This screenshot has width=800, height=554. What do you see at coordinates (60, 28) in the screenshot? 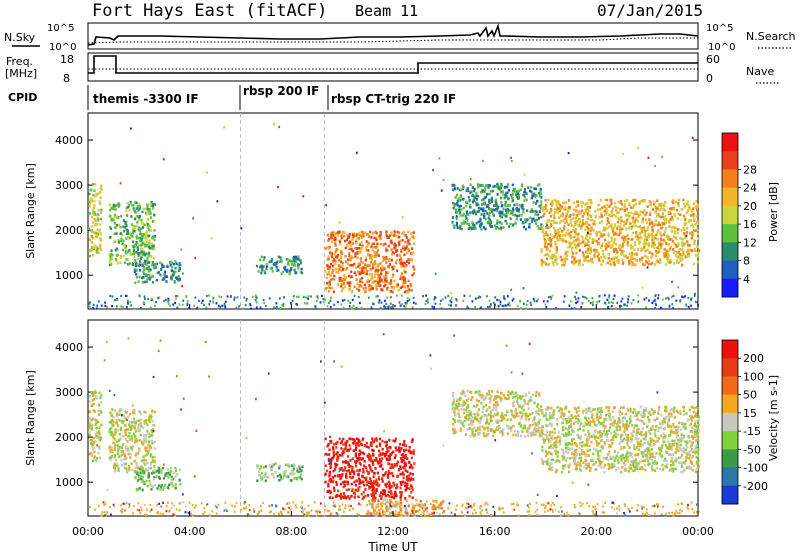
I see `nsky-tick-top: 10^5` at bounding box center [60, 28].